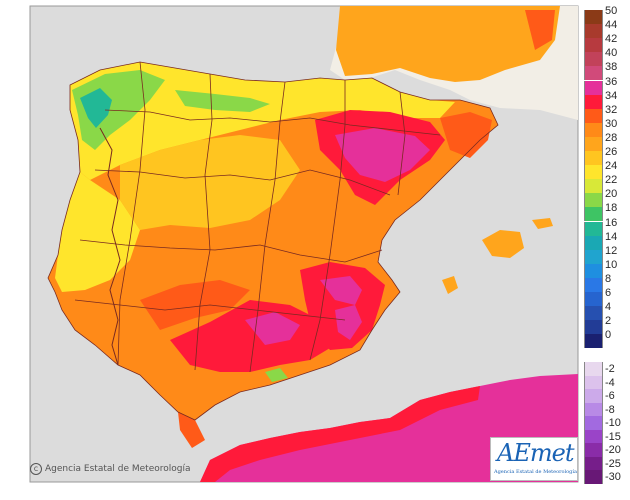 Image resolution: width=630 pixels, height=500 pixels. What do you see at coordinates (118, 110) in the screenshot?
I see `galicia-green` at bounding box center [118, 110].